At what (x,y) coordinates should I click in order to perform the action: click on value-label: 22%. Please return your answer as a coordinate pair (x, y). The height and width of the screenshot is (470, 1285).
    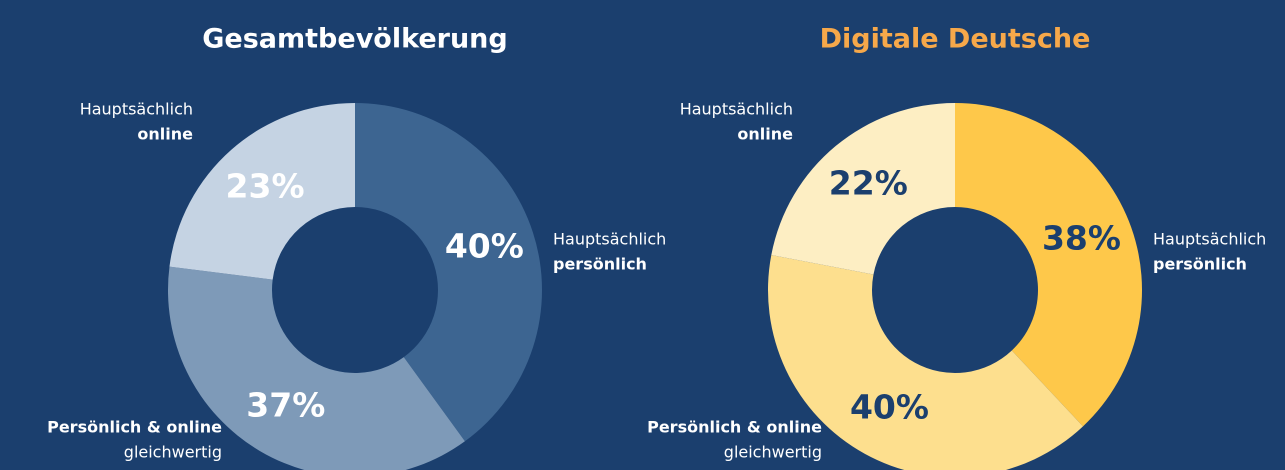
    Looking at the image, I should click on (868, 183).